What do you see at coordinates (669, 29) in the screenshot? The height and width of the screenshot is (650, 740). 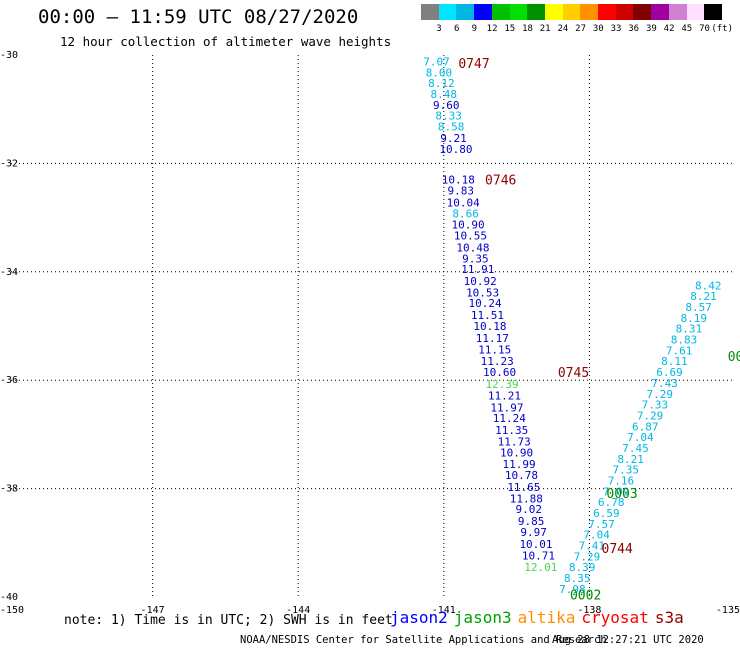 I see `color-scale-label: 42` at bounding box center [669, 29].